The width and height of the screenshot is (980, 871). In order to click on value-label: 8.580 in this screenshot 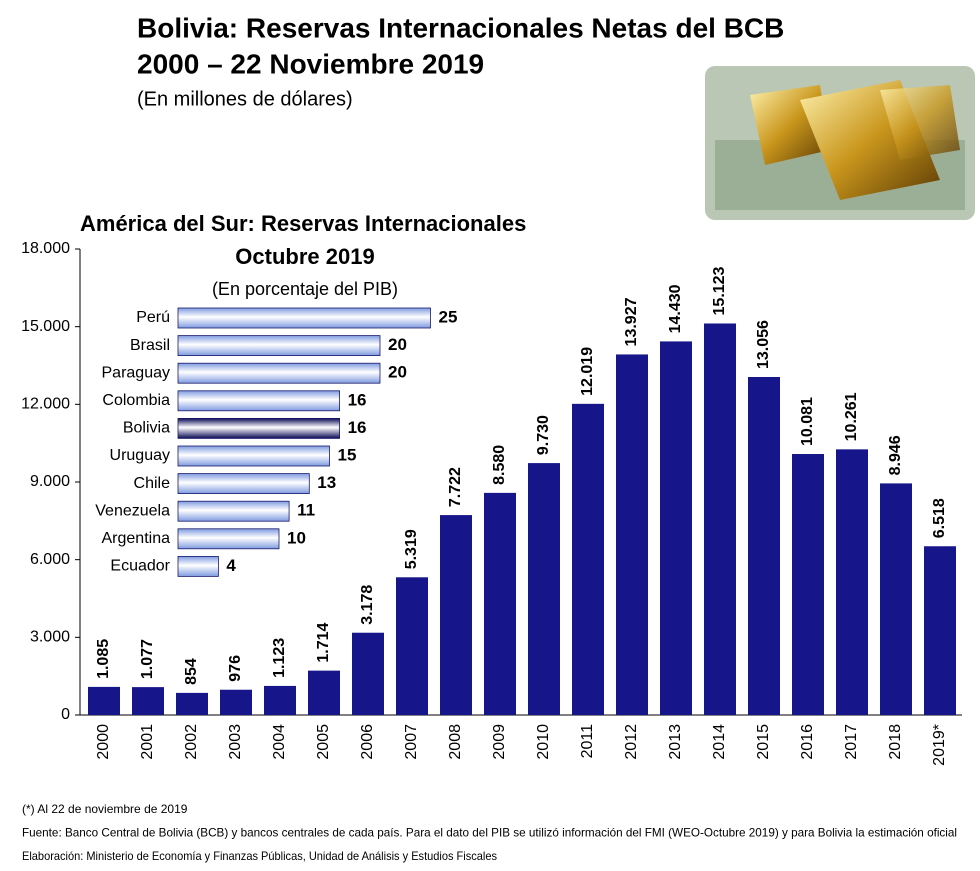, I will do `click(499, 465)`.